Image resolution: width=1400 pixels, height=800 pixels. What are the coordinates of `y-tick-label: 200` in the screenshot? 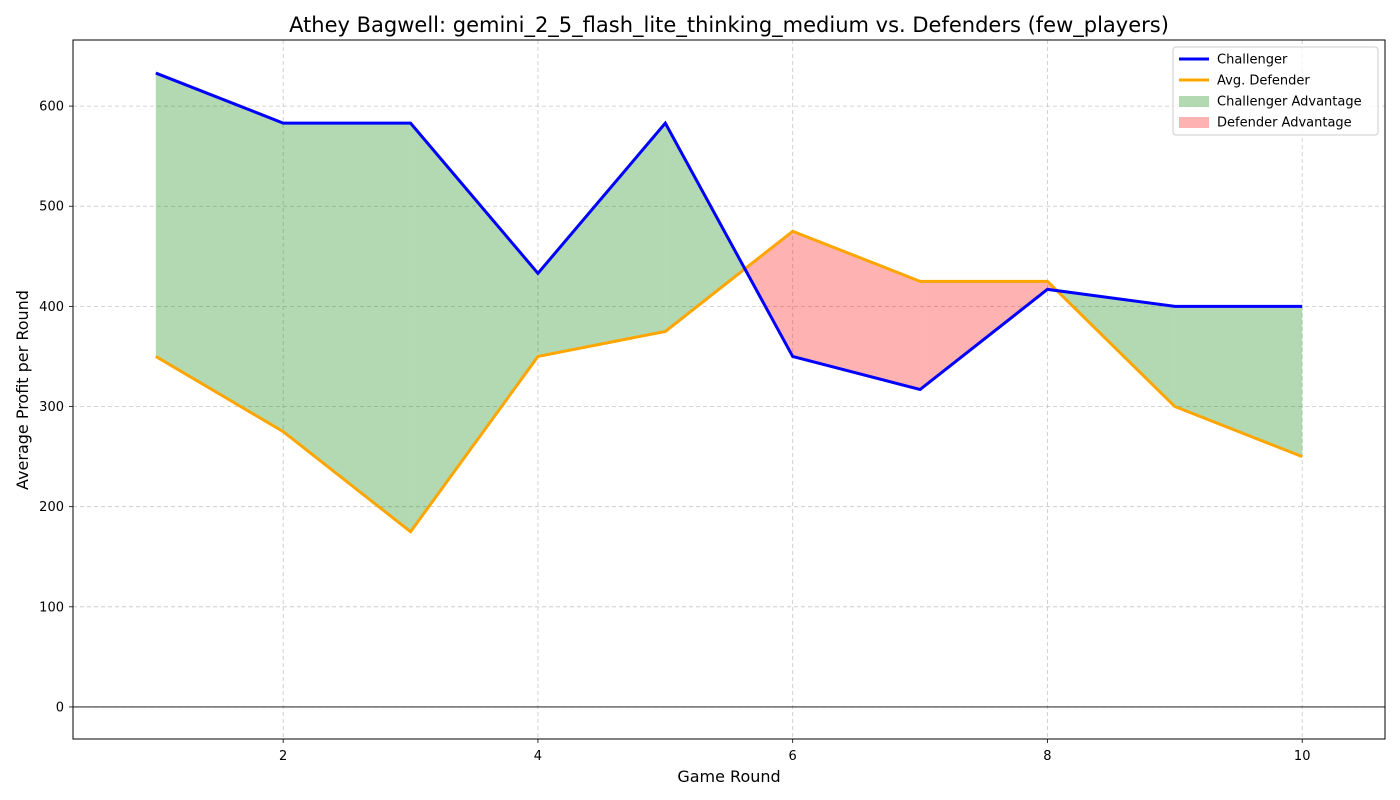 It's located at (51, 507).